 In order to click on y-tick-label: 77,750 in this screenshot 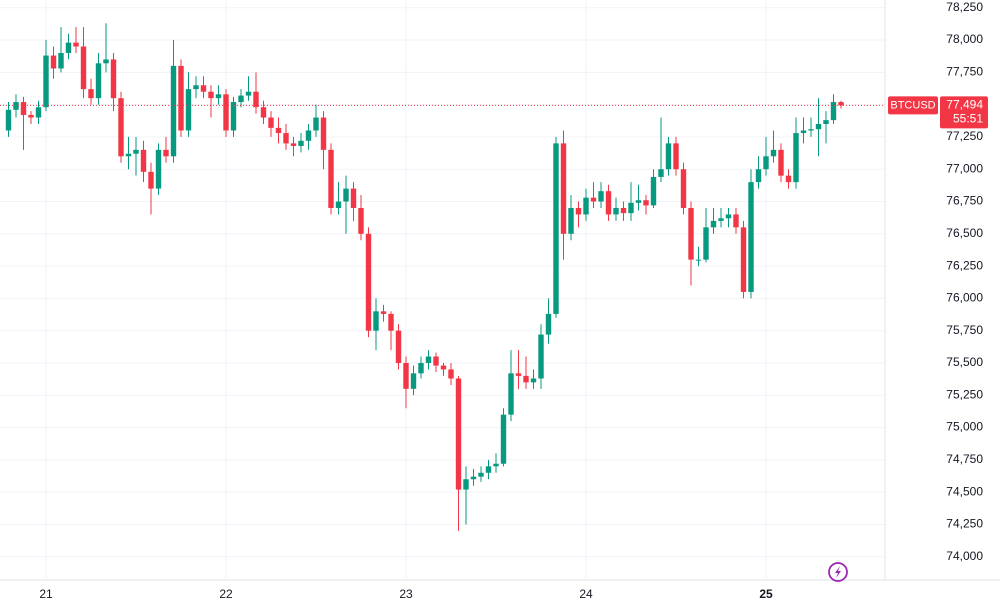, I will do `click(964, 72)`.